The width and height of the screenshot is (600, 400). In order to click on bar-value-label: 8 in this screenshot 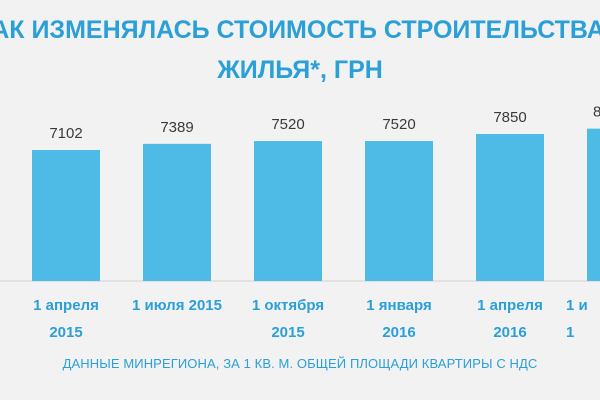, I will do `click(596, 112)`.